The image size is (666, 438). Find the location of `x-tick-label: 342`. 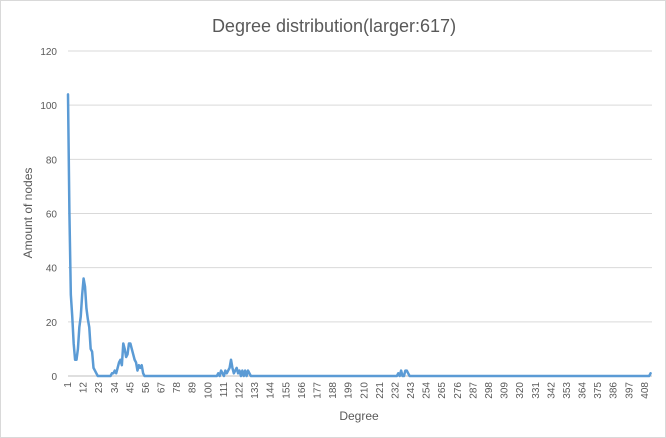

x-tick-label: 342 is located at coordinates (551, 390).